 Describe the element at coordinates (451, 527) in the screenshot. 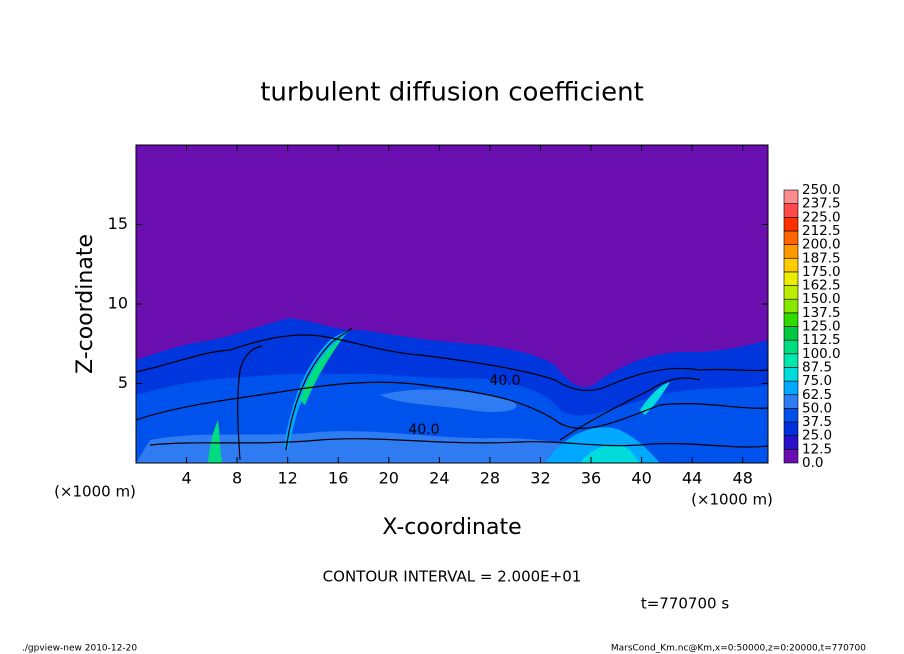

I see `x-axis-label: X-coordinate` at that location.